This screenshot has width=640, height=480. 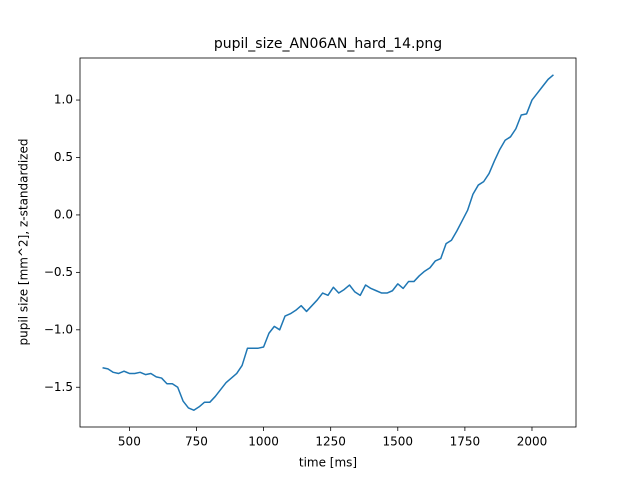 I want to click on x-tick-label: 1250, so click(x=330, y=442).